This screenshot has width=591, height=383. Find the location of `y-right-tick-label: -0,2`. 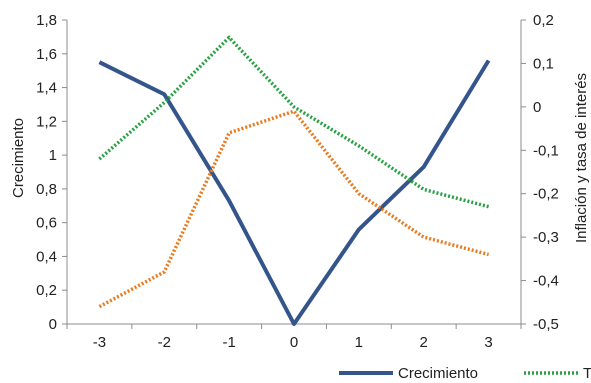

y-right-tick-label: -0,2 is located at coordinates (546, 194).